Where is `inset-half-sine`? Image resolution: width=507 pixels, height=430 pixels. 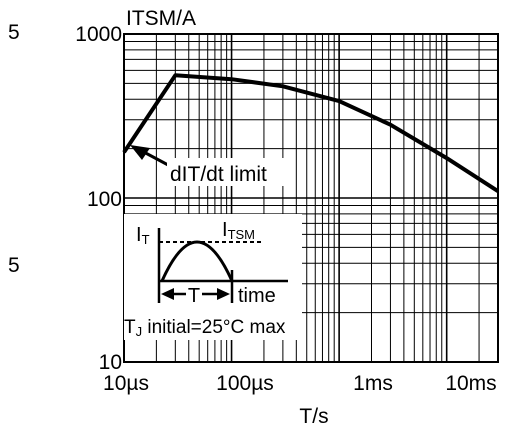
inset-half-sine is located at coordinates (197, 261).